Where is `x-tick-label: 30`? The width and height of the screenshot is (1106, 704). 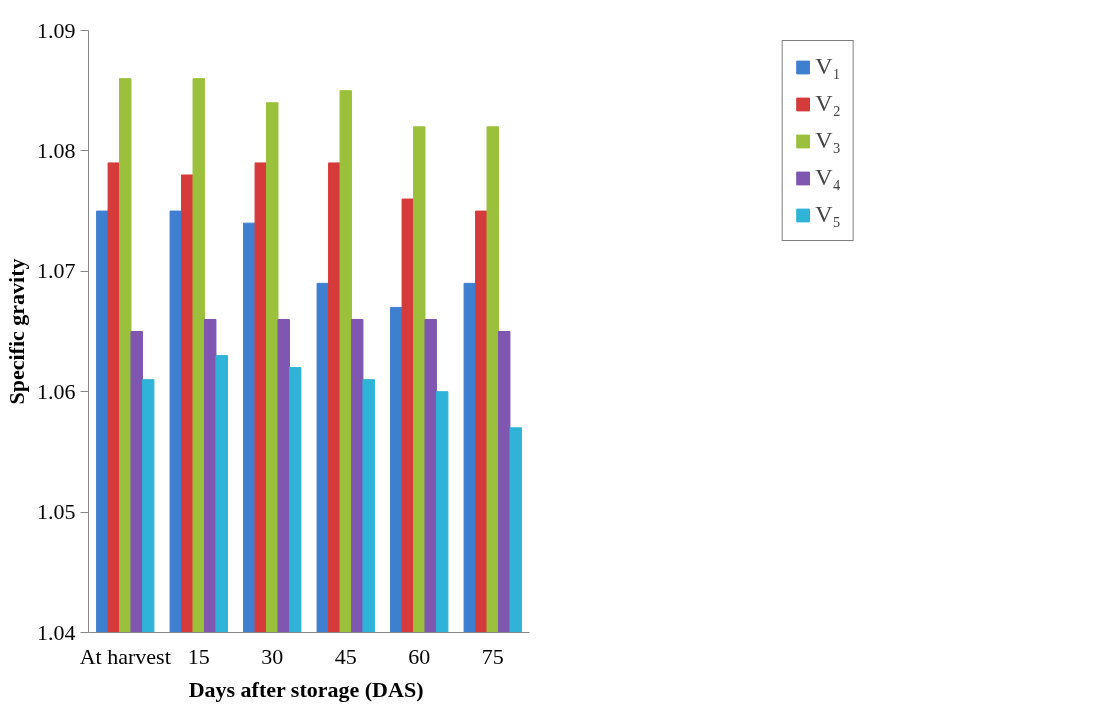
x-tick-label: 30 is located at coordinates (272, 656).